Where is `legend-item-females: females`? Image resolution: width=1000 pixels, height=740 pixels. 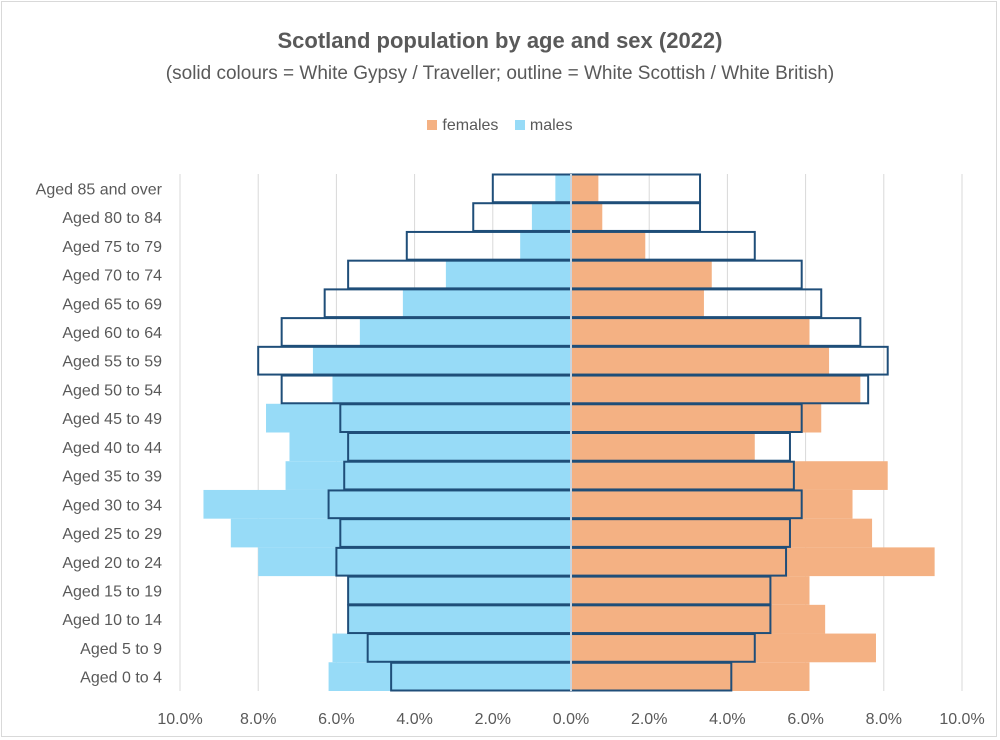
legend-item-females: females is located at coordinates (462, 126).